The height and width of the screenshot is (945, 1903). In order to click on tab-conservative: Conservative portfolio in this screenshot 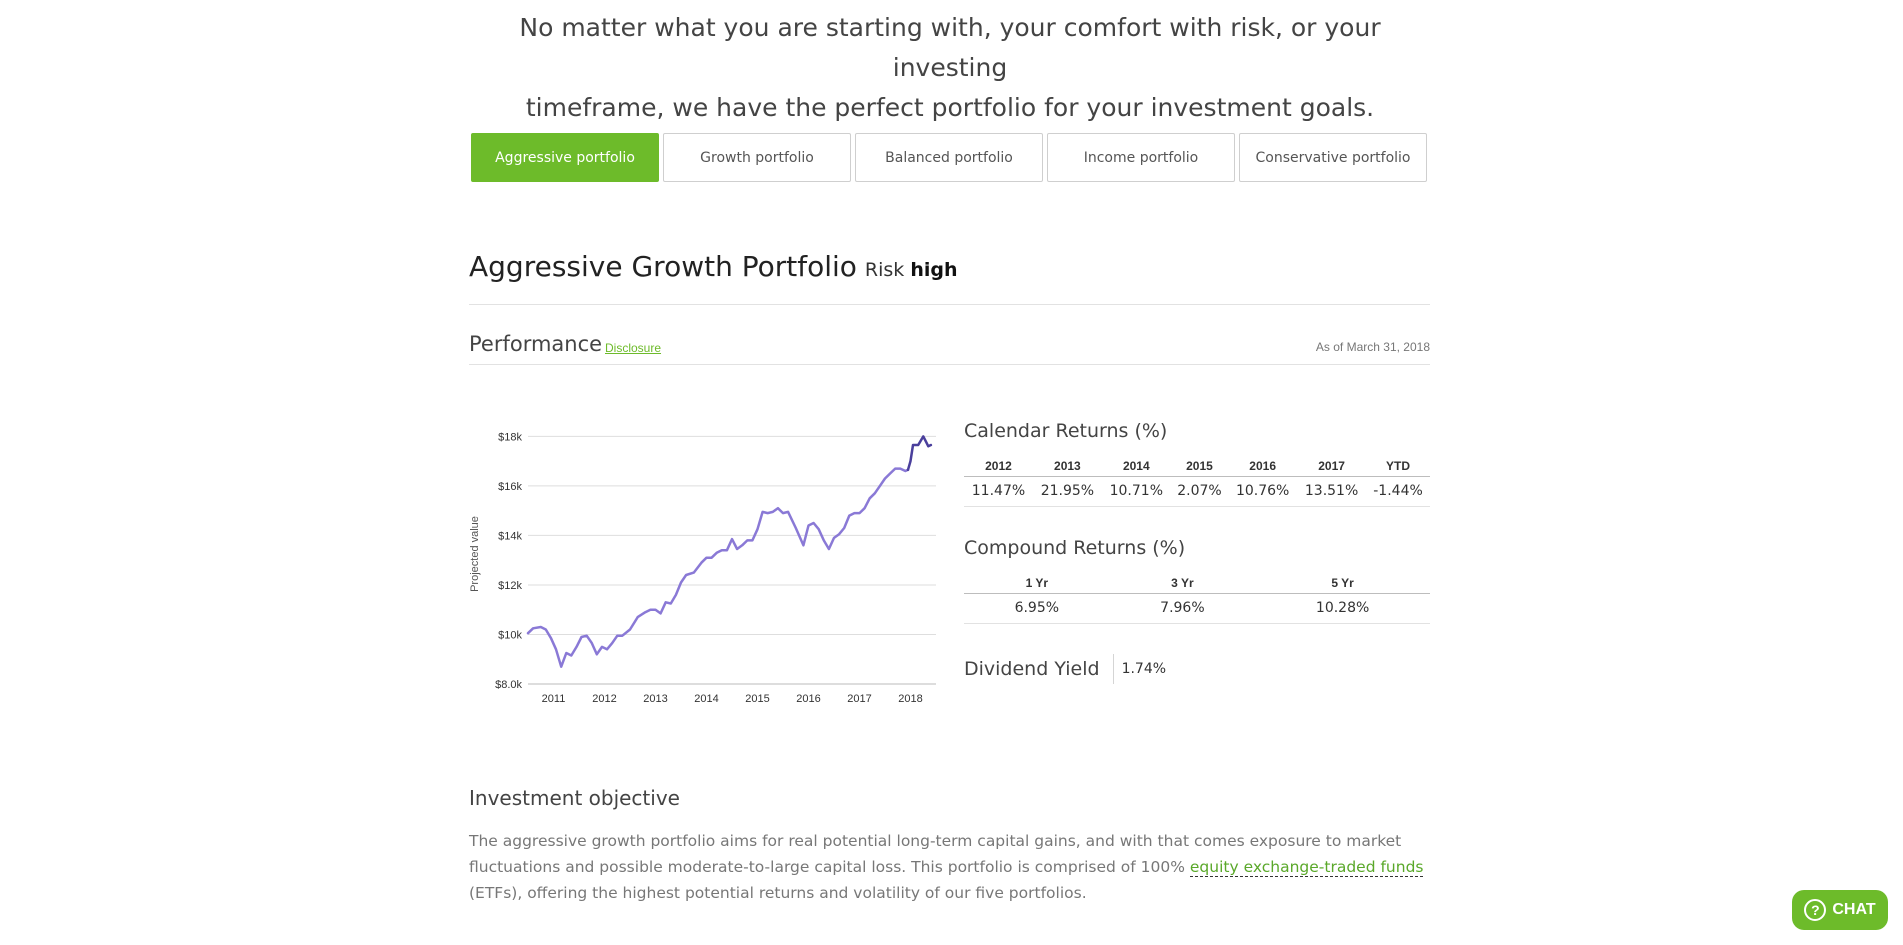, I will do `click(1333, 157)`.